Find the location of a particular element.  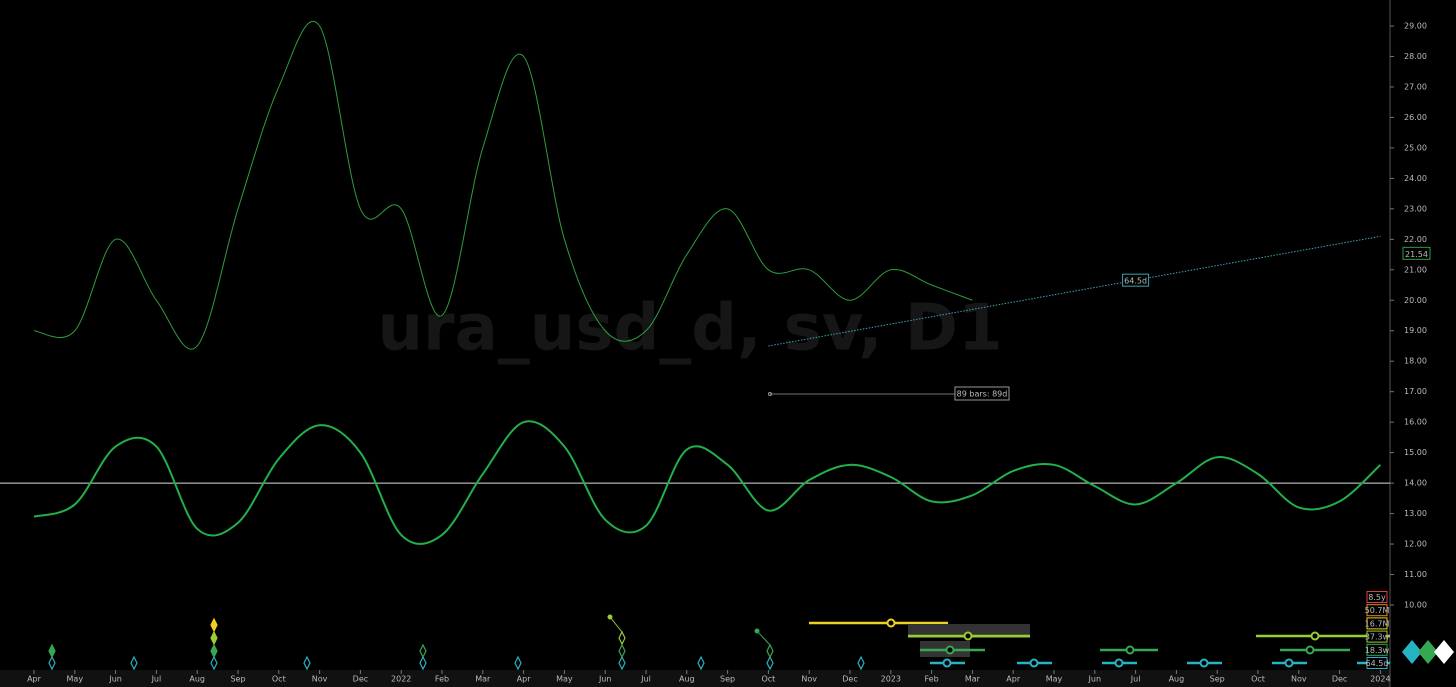

cycle-legend-label: 16.7M is located at coordinates (1377, 623).